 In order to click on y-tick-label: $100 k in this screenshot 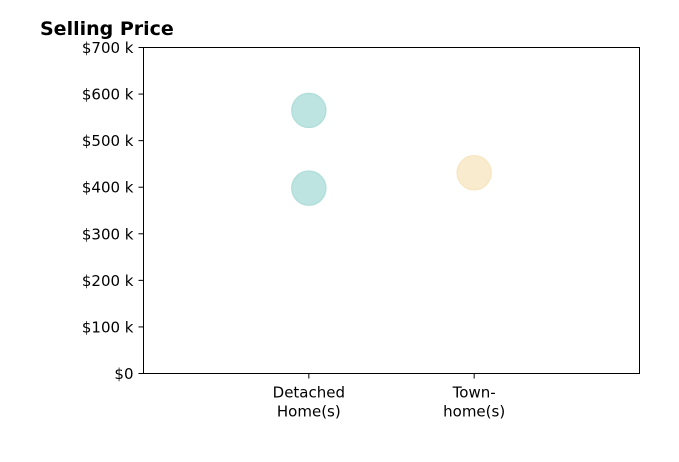, I will do `click(108, 327)`.